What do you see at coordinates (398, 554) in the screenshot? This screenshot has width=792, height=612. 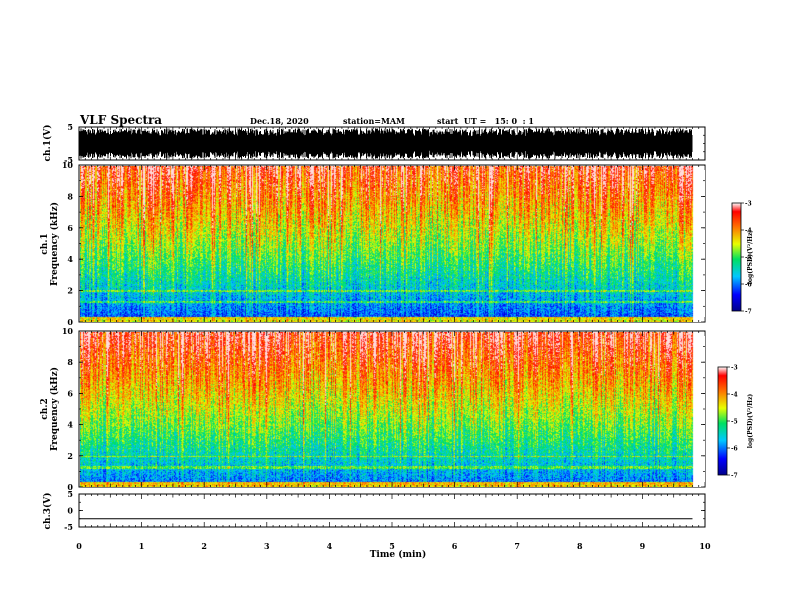 I see `x-axis-label: Time (min)` at bounding box center [398, 554].